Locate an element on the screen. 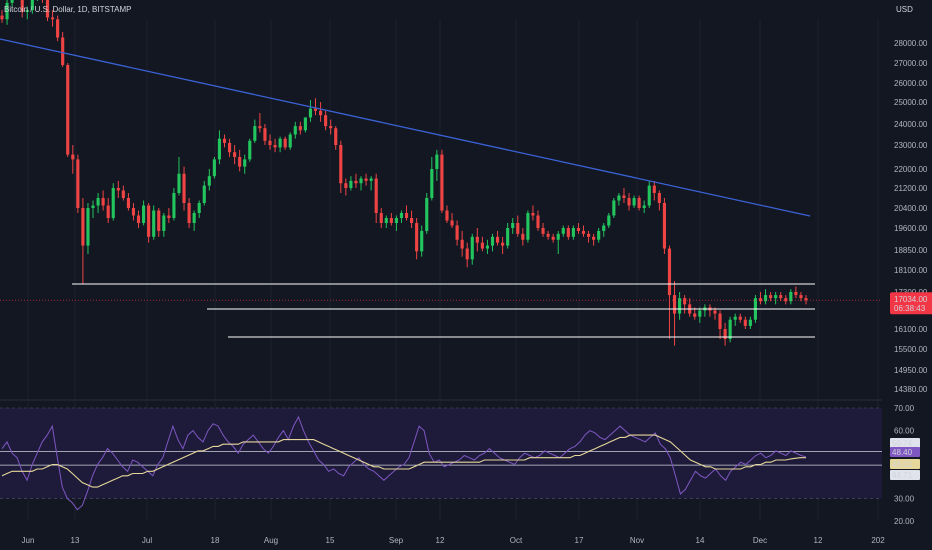 The image size is (932, 550). rsi-tick-label: 70.00 is located at coordinates (904, 408).